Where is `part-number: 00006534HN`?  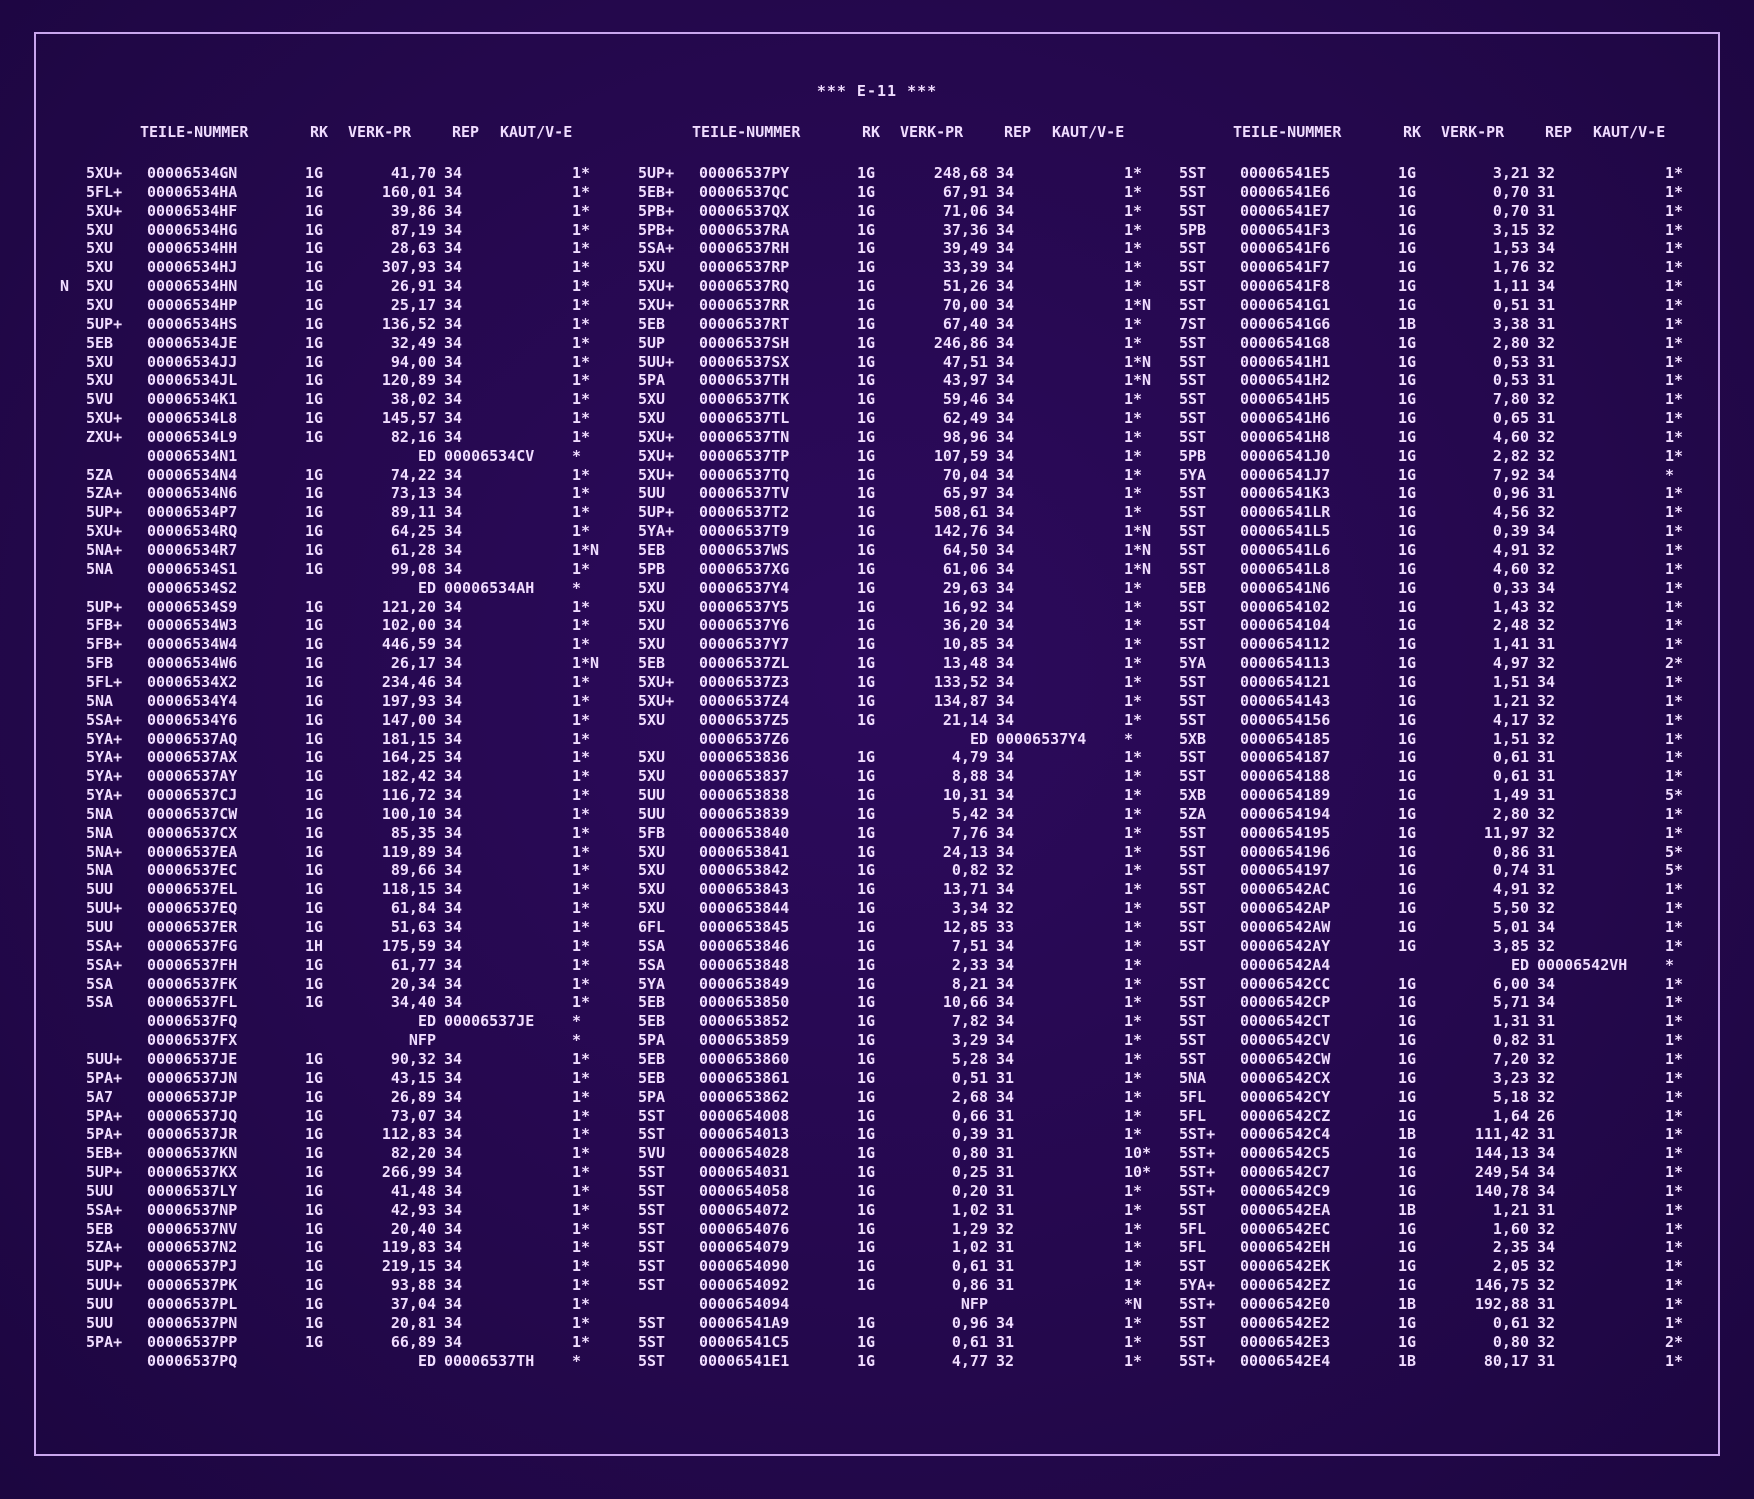 part-number: 00006534HN is located at coordinates (192, 286).